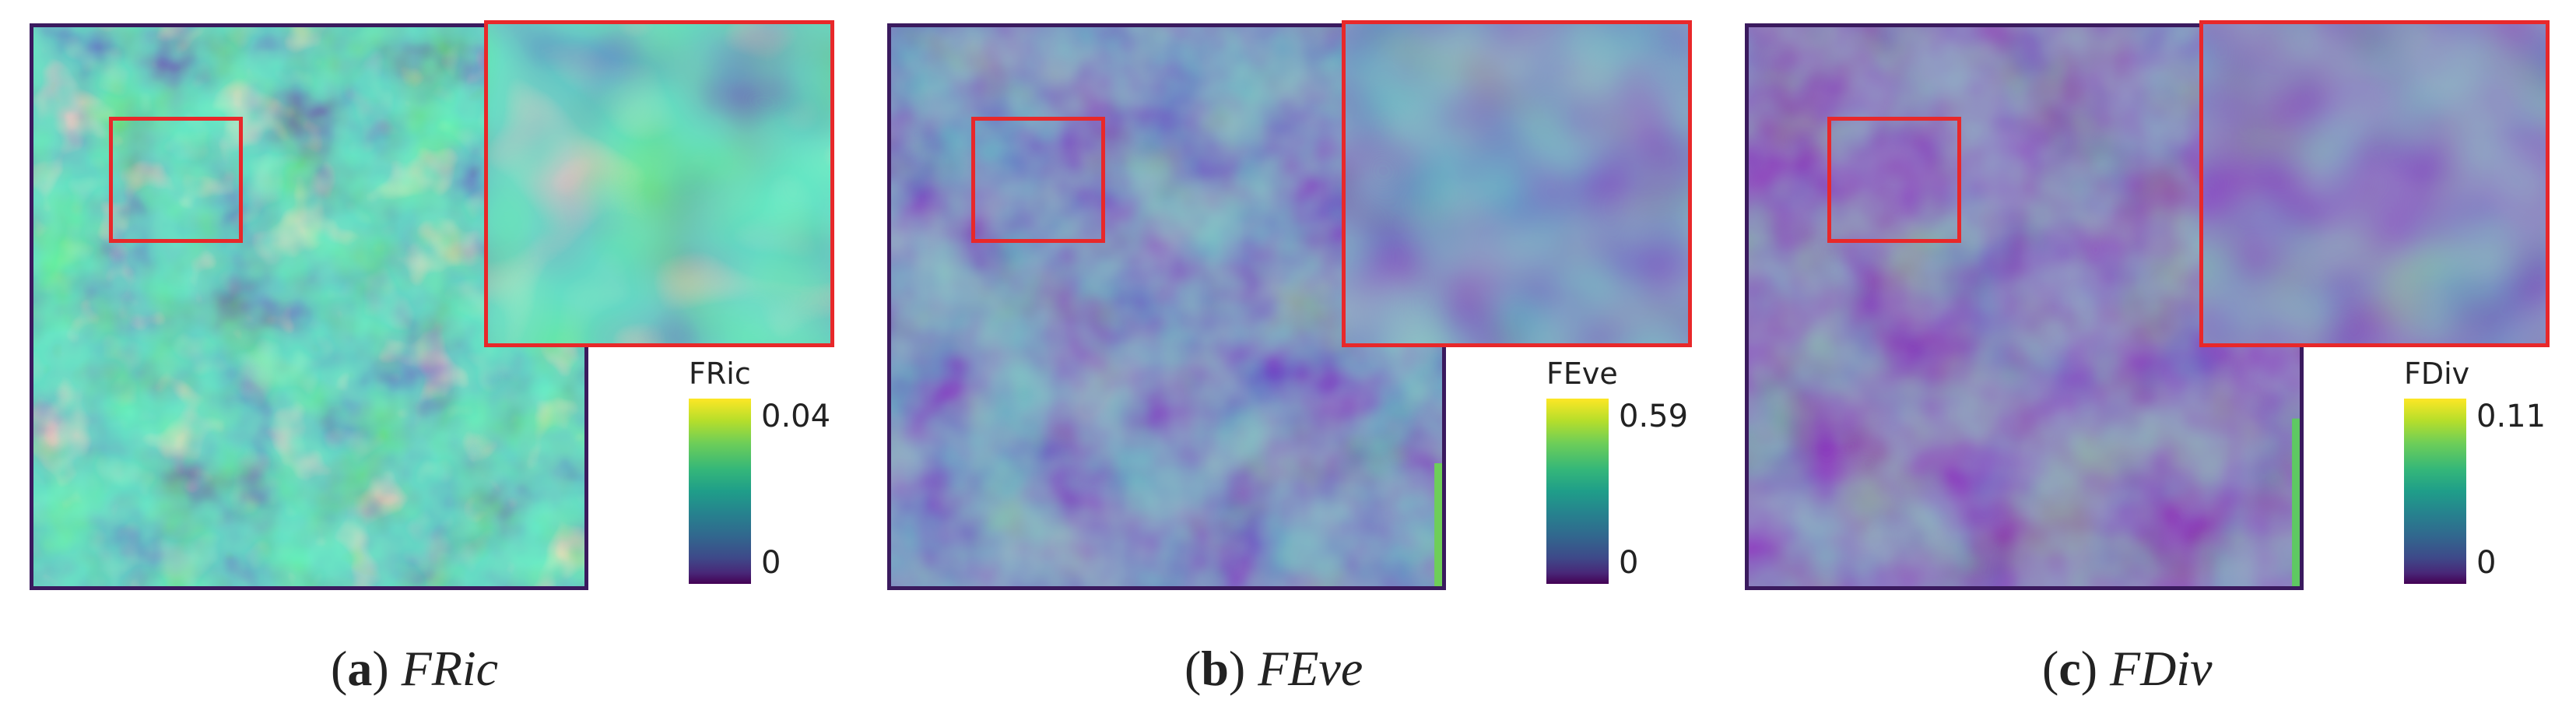  Describe the element at coordinates (1654, 416) in the screenshot. I see `colorbar-max-label: 0.59` at that location.